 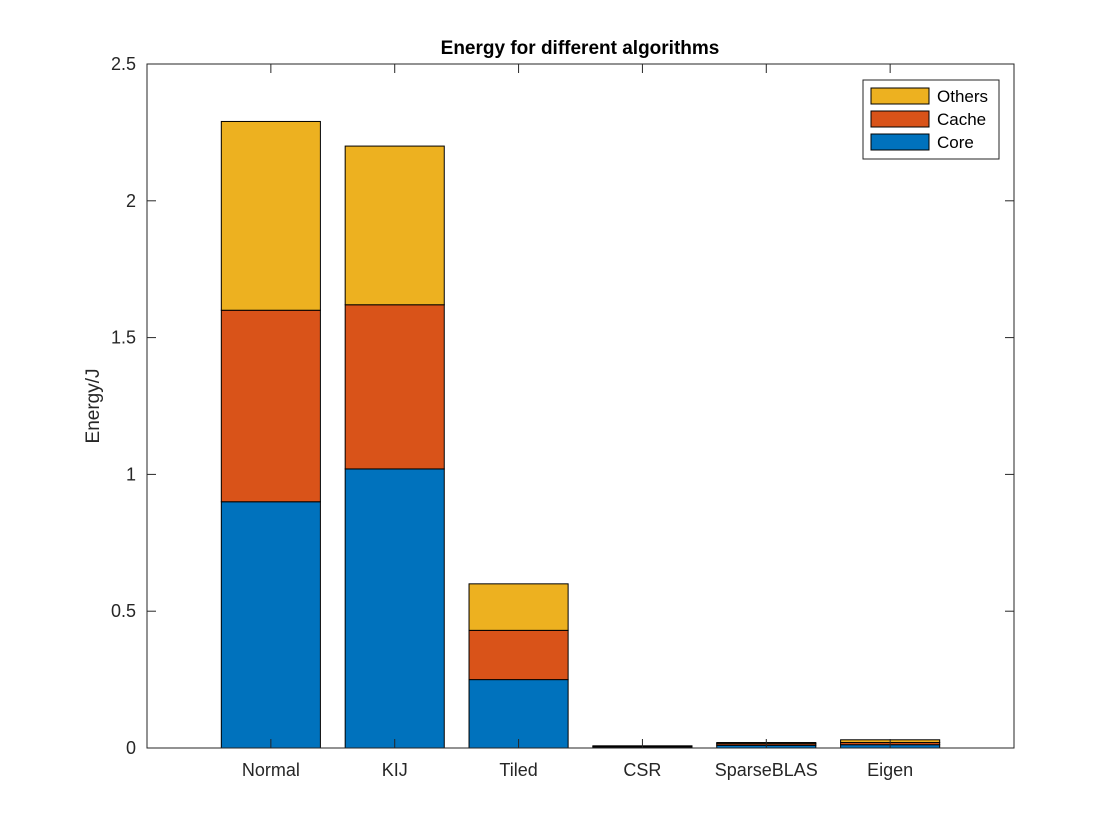 What do you see at coordinates (123, 338) in the screenshot?
I see `y-tick-label: 1.5` at bounding box center [123, 338].